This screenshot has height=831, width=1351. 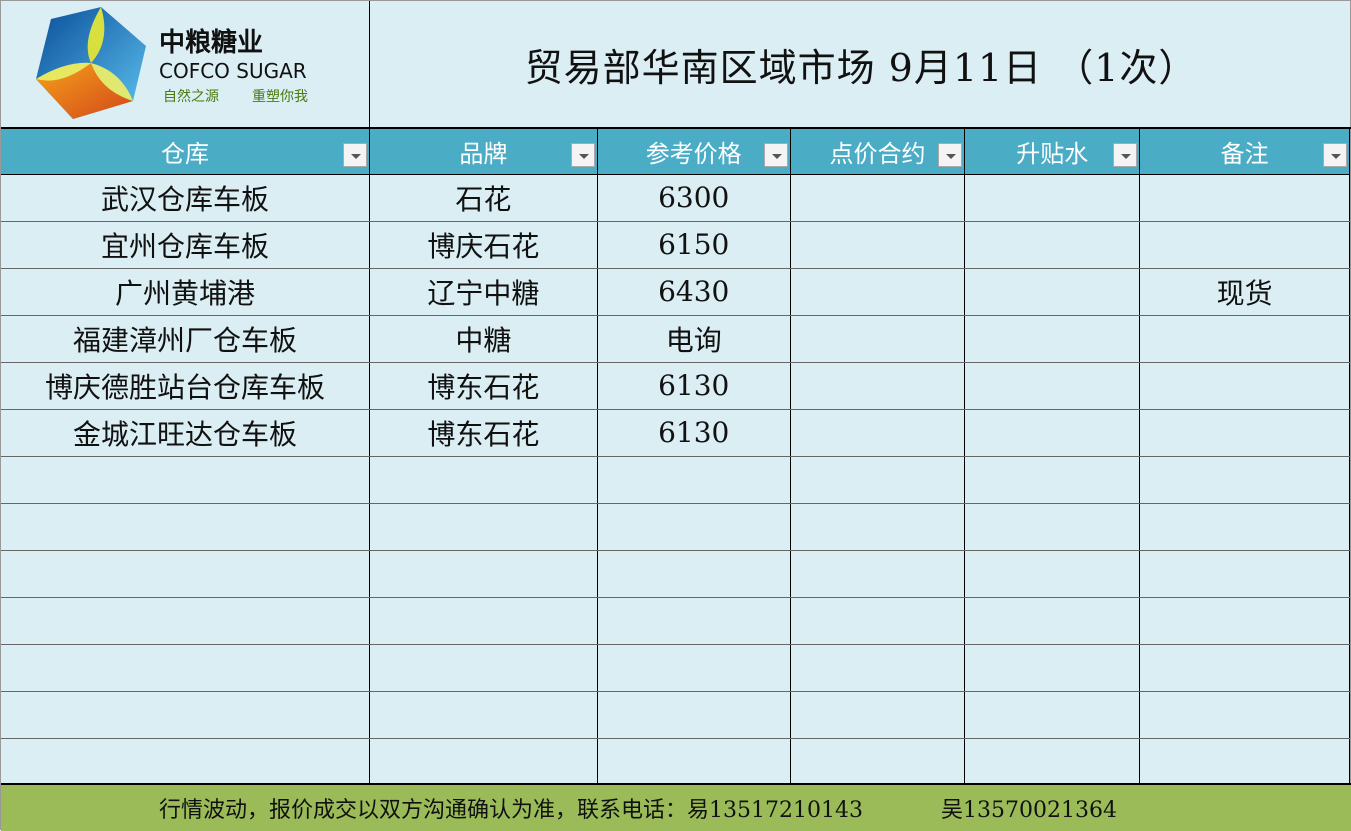 What do you see at coordinates (186, 339) in the screenshot?
I see `table-cell: 福建漳州厂仓车板` at bounding box center [186, 339].